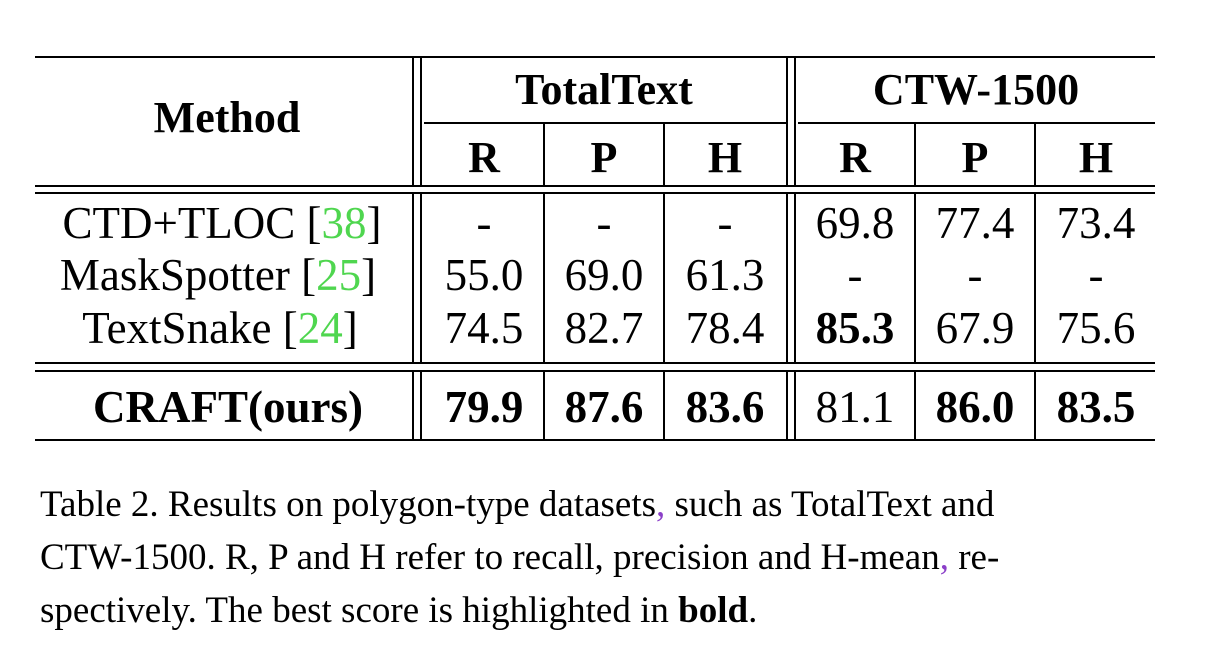 Image resolution: width=1210 pixels, height=658 pixels. Describe the element at coordinates (218, 275) in the screenshot. I see `row-method-maskspotter: MaskSpotter [25]` at that location.